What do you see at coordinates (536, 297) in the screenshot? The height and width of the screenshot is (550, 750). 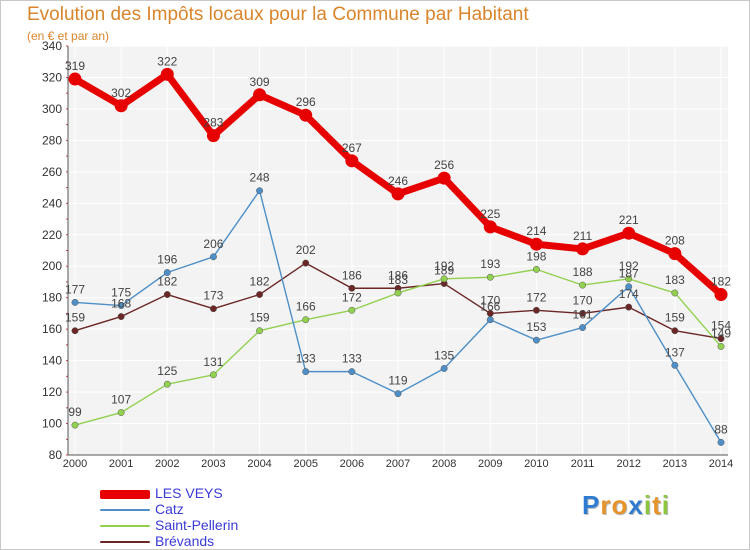 I see `data-label: 172` at bounding box center [536, 297].